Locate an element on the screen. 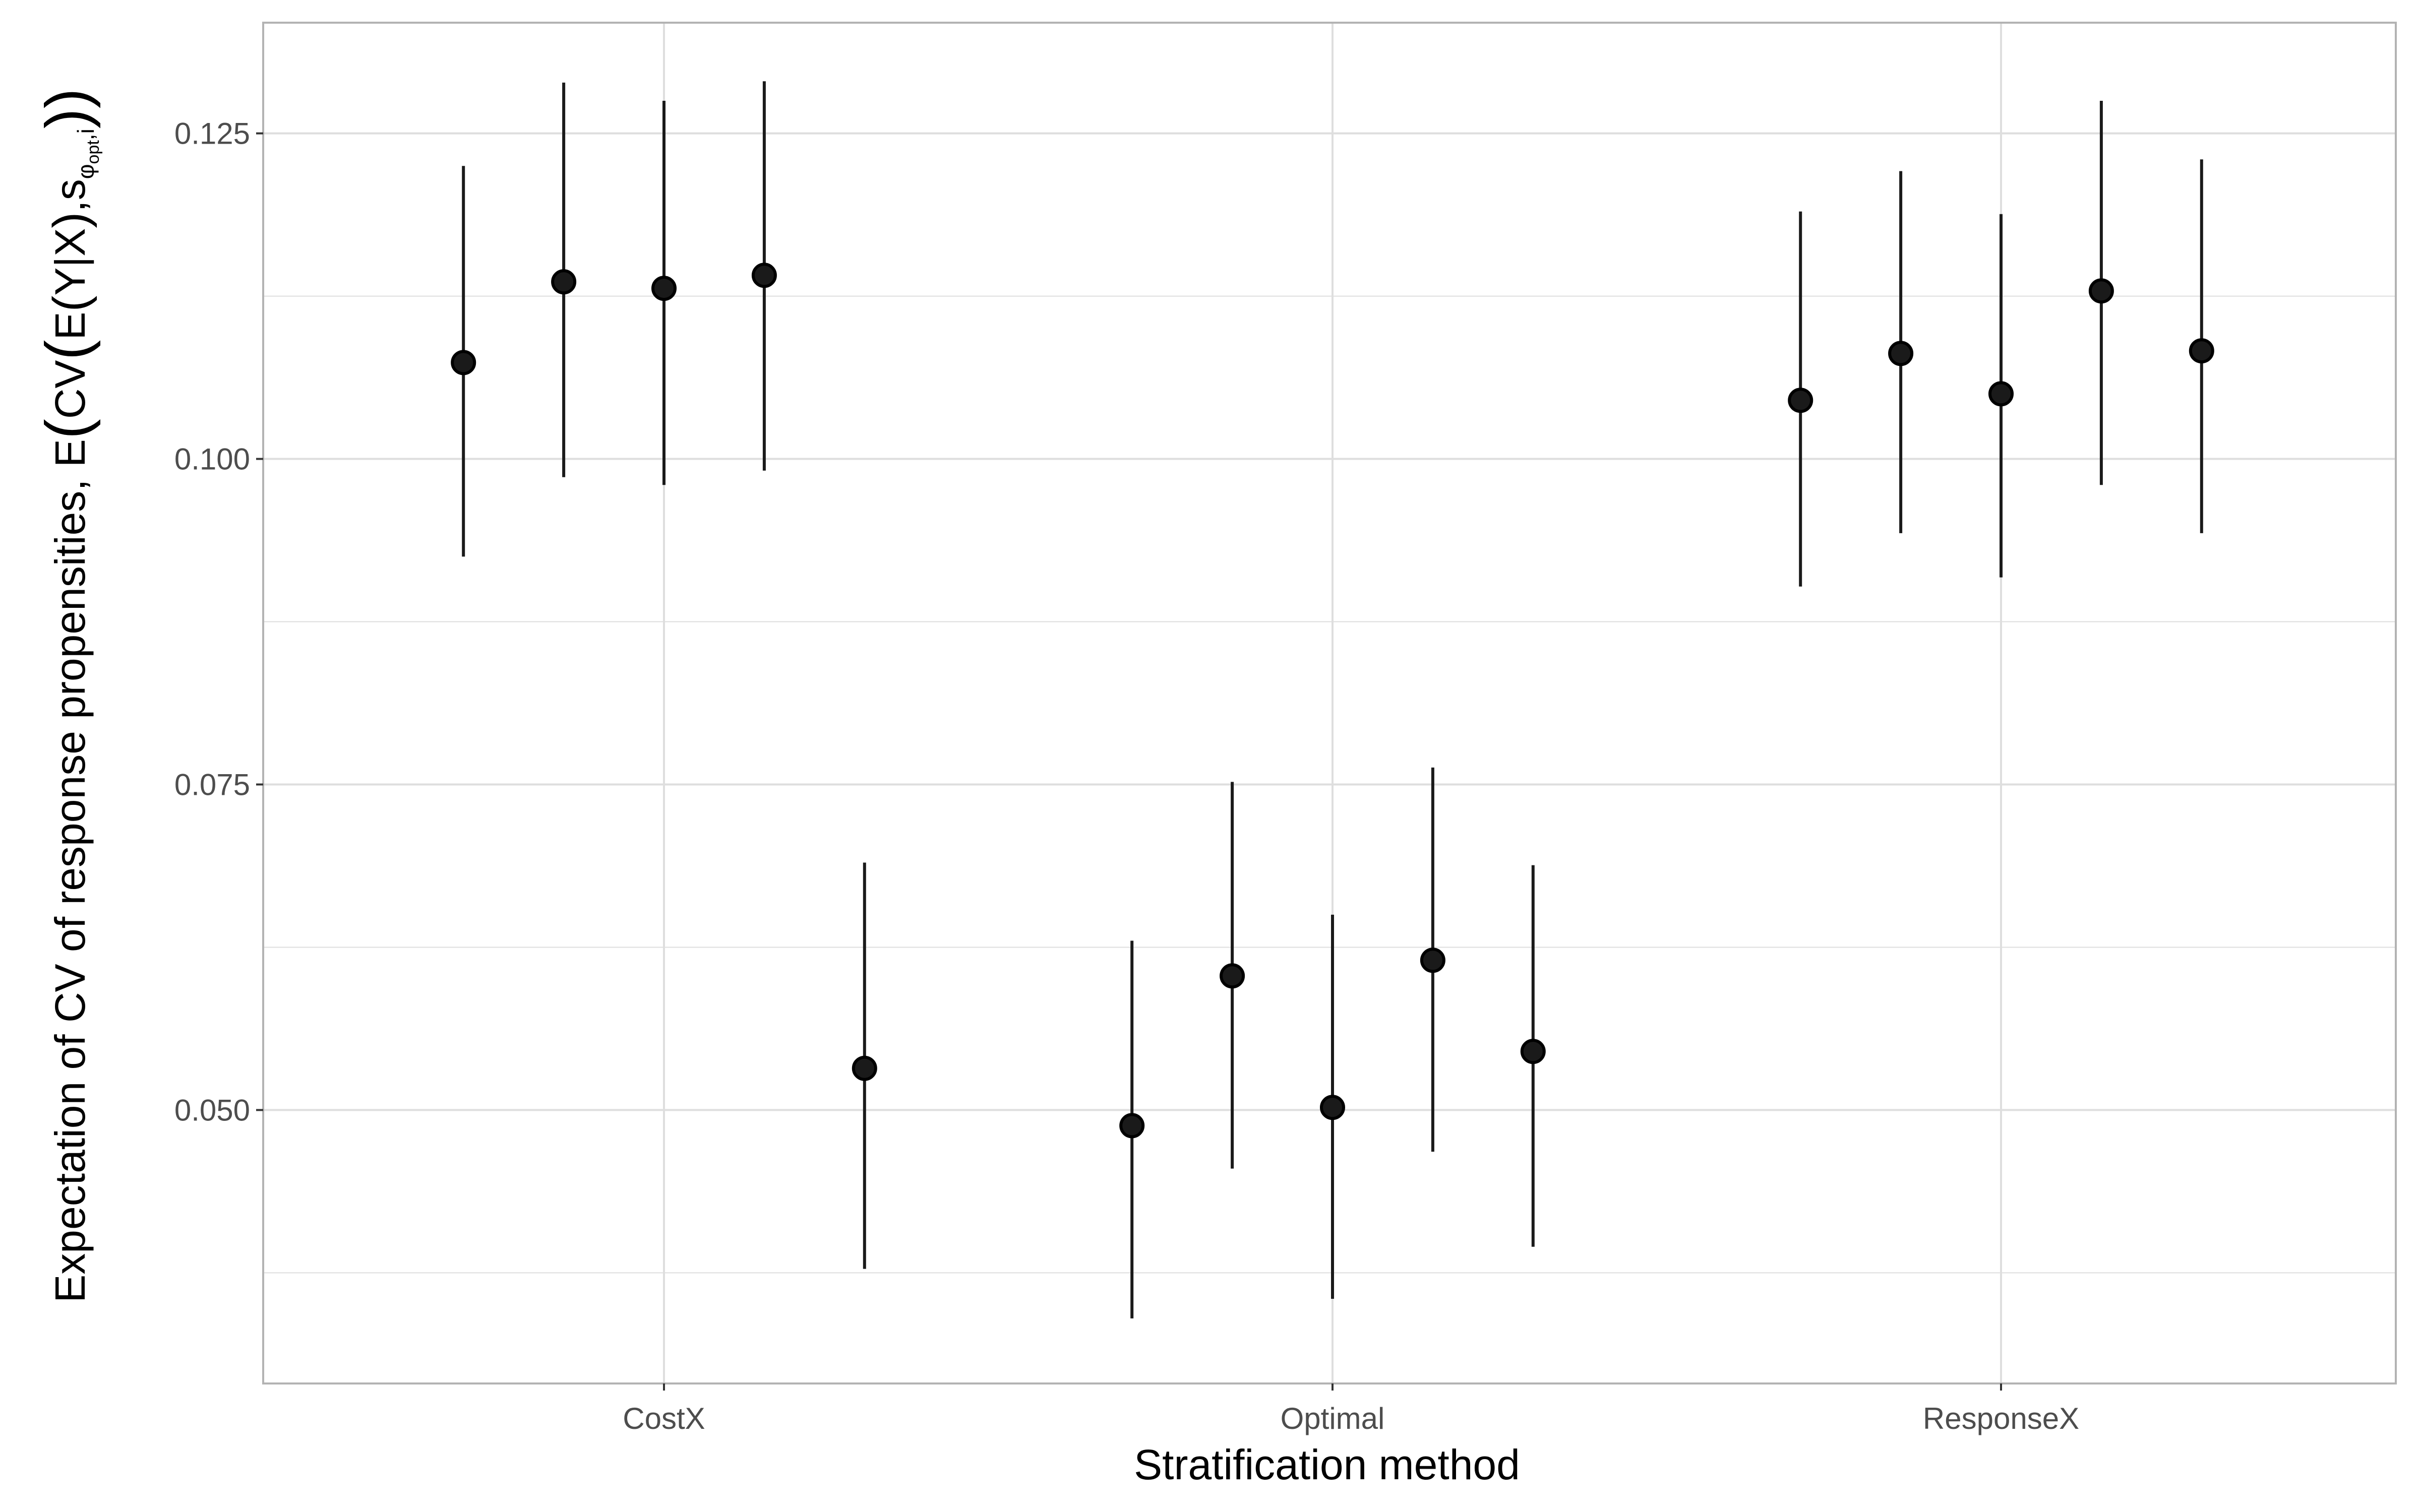 The height and width of the screenshot is (1512, 2420). y-tick-label: 0.100 is located at coordinates (212, 460).